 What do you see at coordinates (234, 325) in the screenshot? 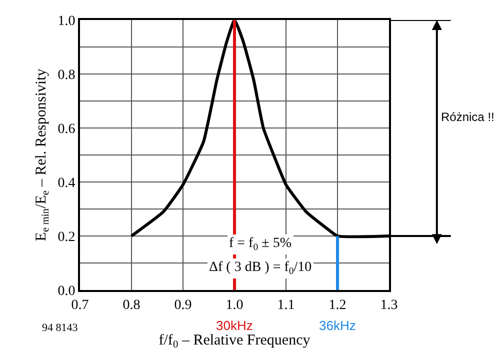
I see `ref-line-label: 30kHz` at bounding box center [234, 325].